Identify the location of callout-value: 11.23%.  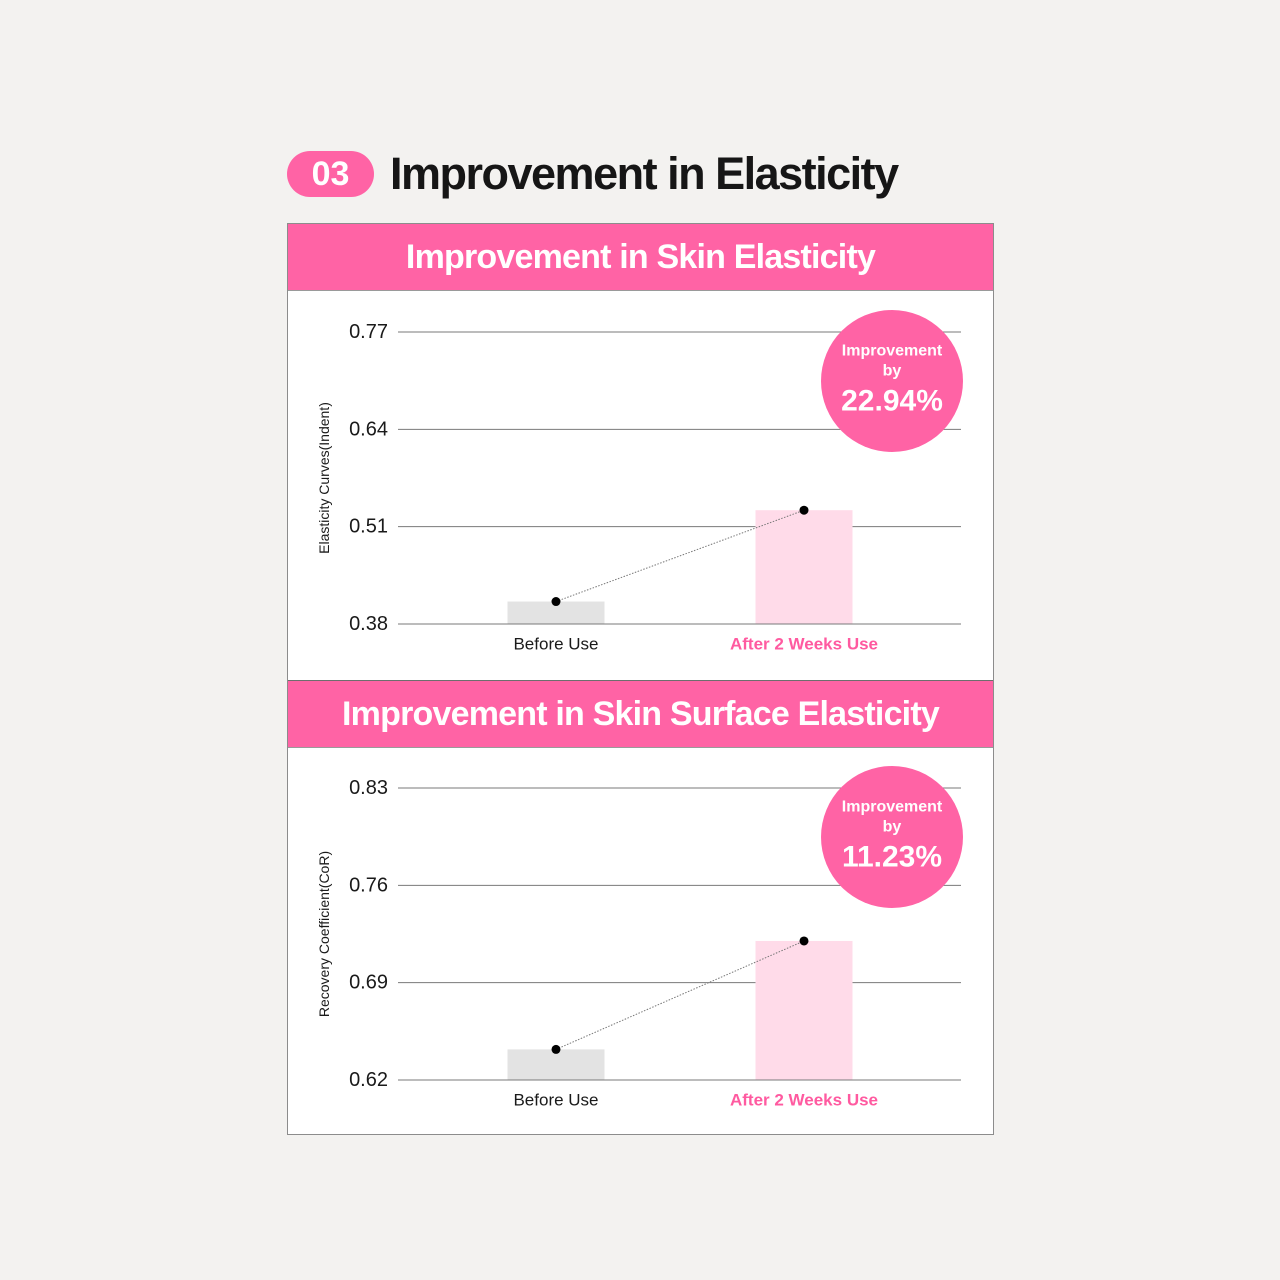
(892, 857).